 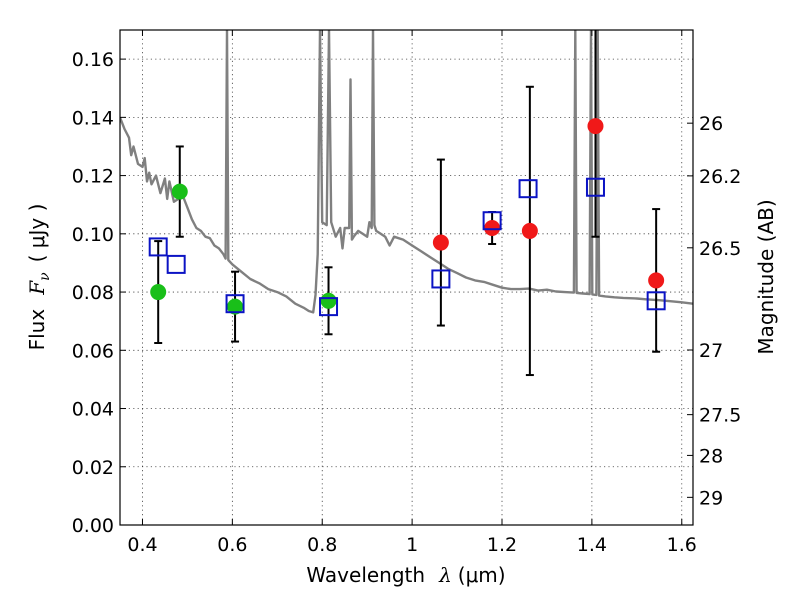 What do you see at coordinates (37, 330) in the screenshot?
I see `y-axis-label-text: Flux` at bounding box center [37, 330].